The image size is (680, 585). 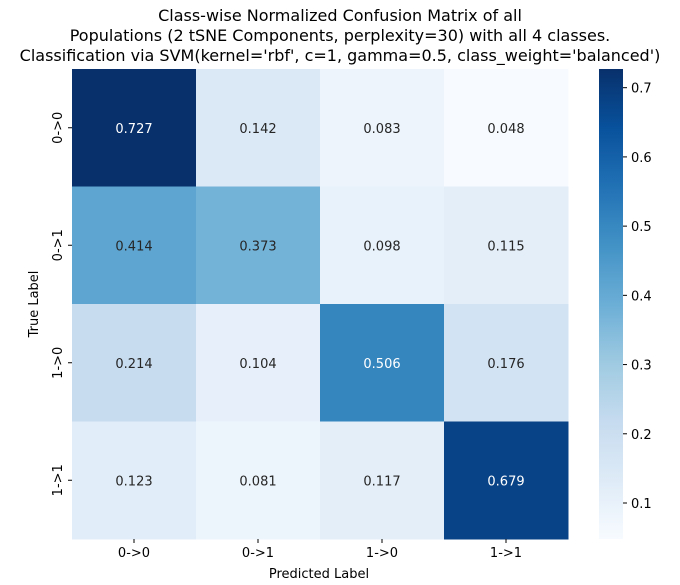 What do you see at coordinates (382, 553) in the screenshot?
I see `x-tick-label: 1->0` at bounding box center [382, 553].